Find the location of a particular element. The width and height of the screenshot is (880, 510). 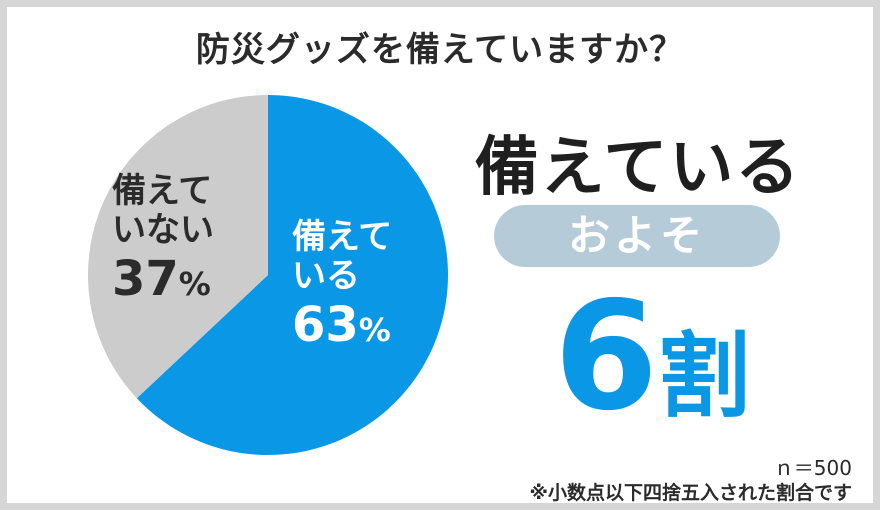

rounding-note: ※小数点以下四捨五入された割合です is located at coordinates (690, 493).